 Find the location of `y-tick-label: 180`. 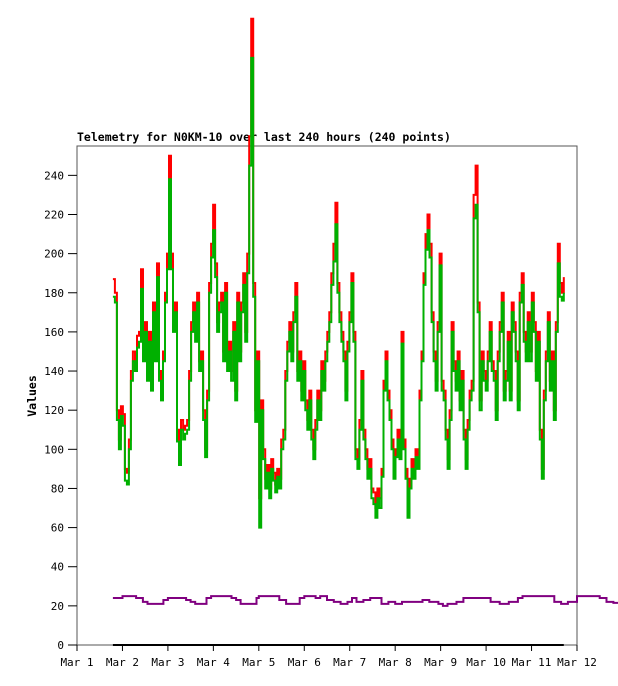

y-tick-label: 180 is located at coordinates (54, 293).